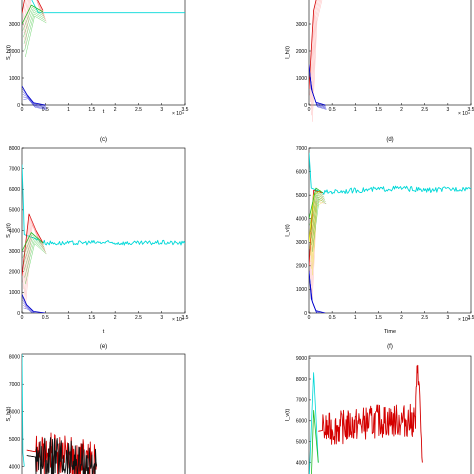 Image resolution: width=474 pixels, height=474 pixels. I want to click on y-tick-label: 9000, so click(301, 359).